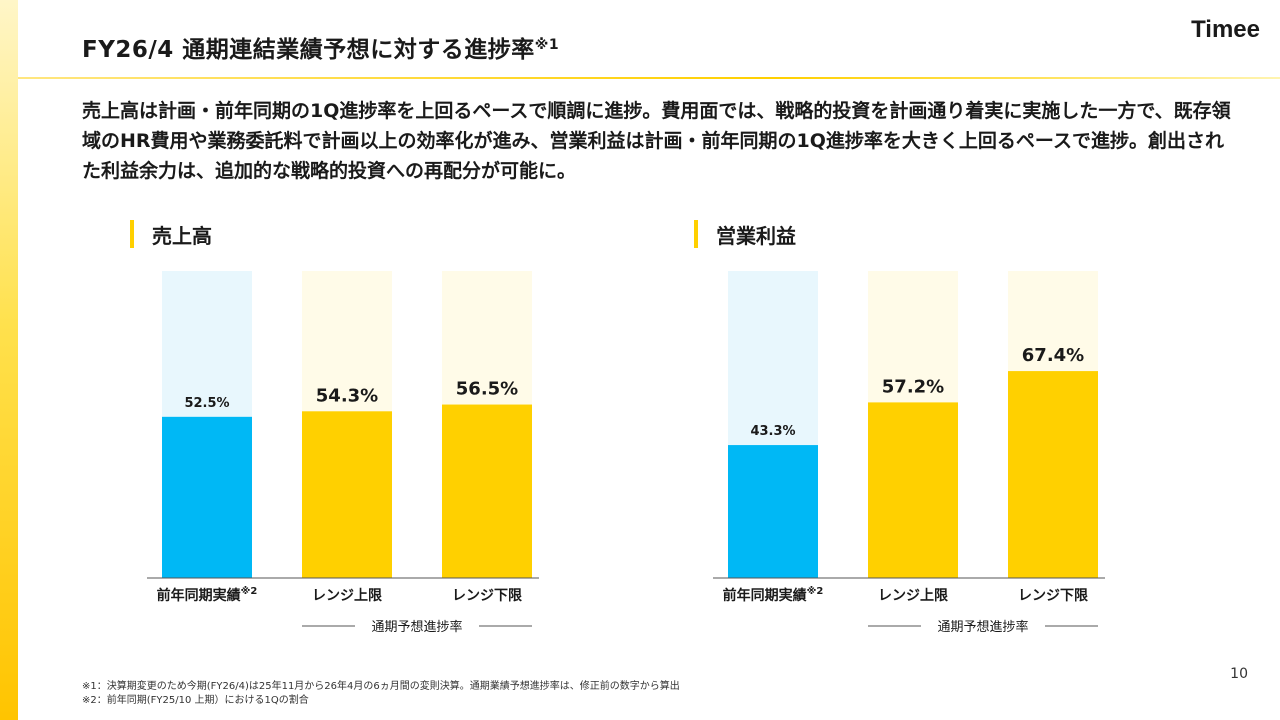 The width and height of the screenshot is (1280, 720). I want to click on timee-logo: Timee, so click(1225, 29).